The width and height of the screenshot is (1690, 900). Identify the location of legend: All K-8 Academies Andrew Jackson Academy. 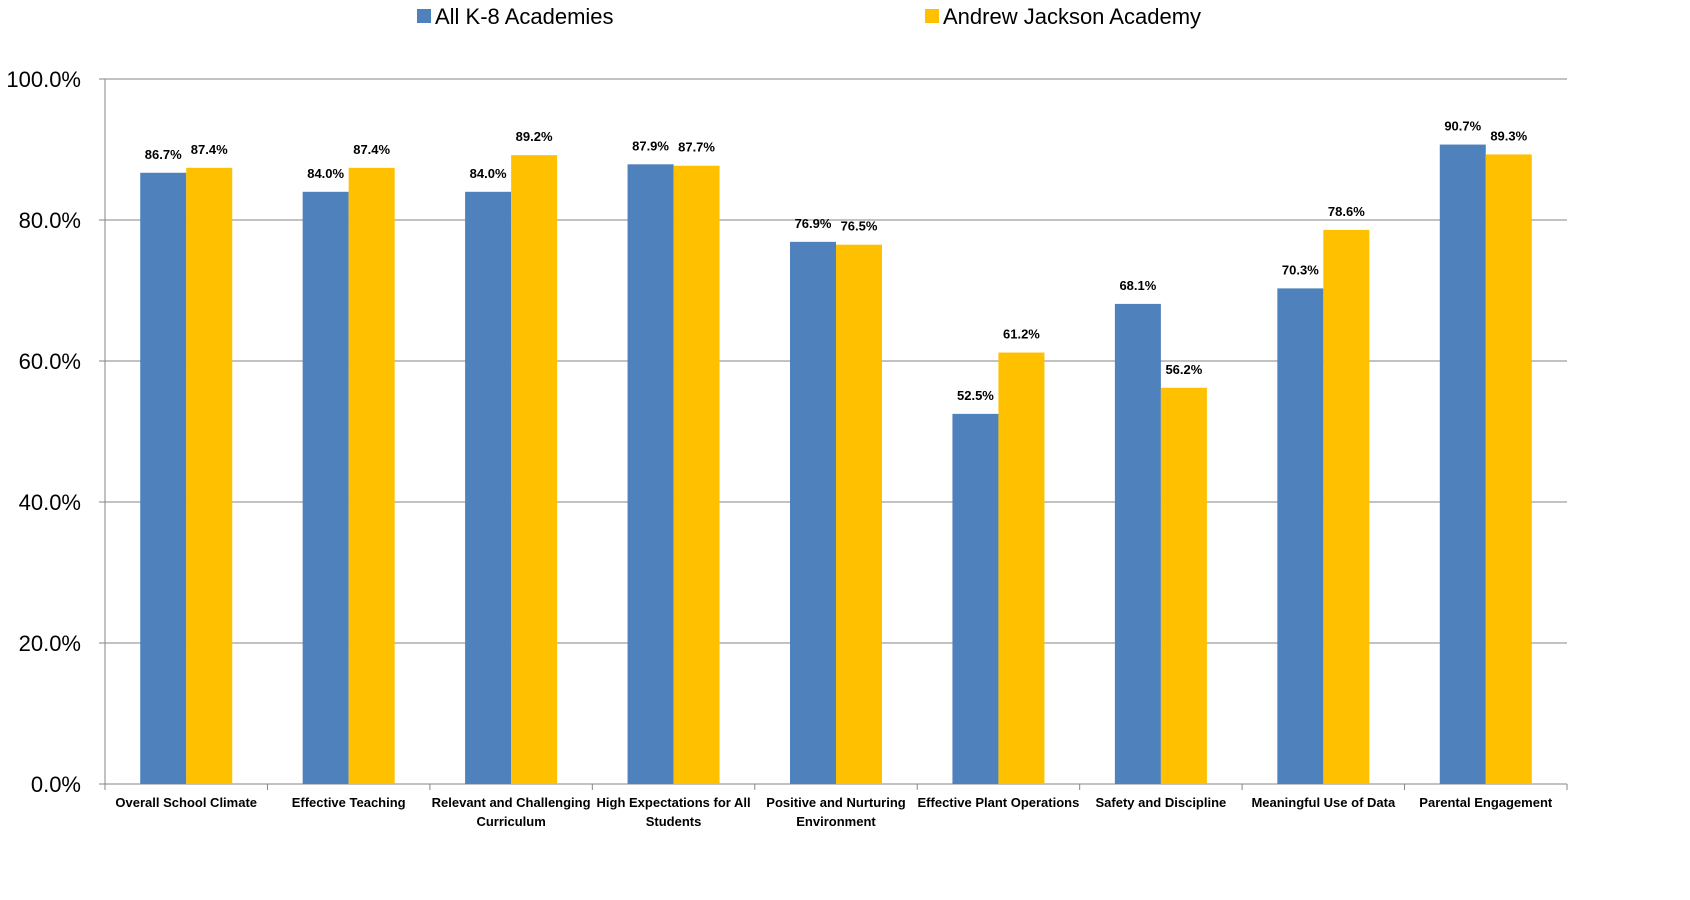
(809, 16).